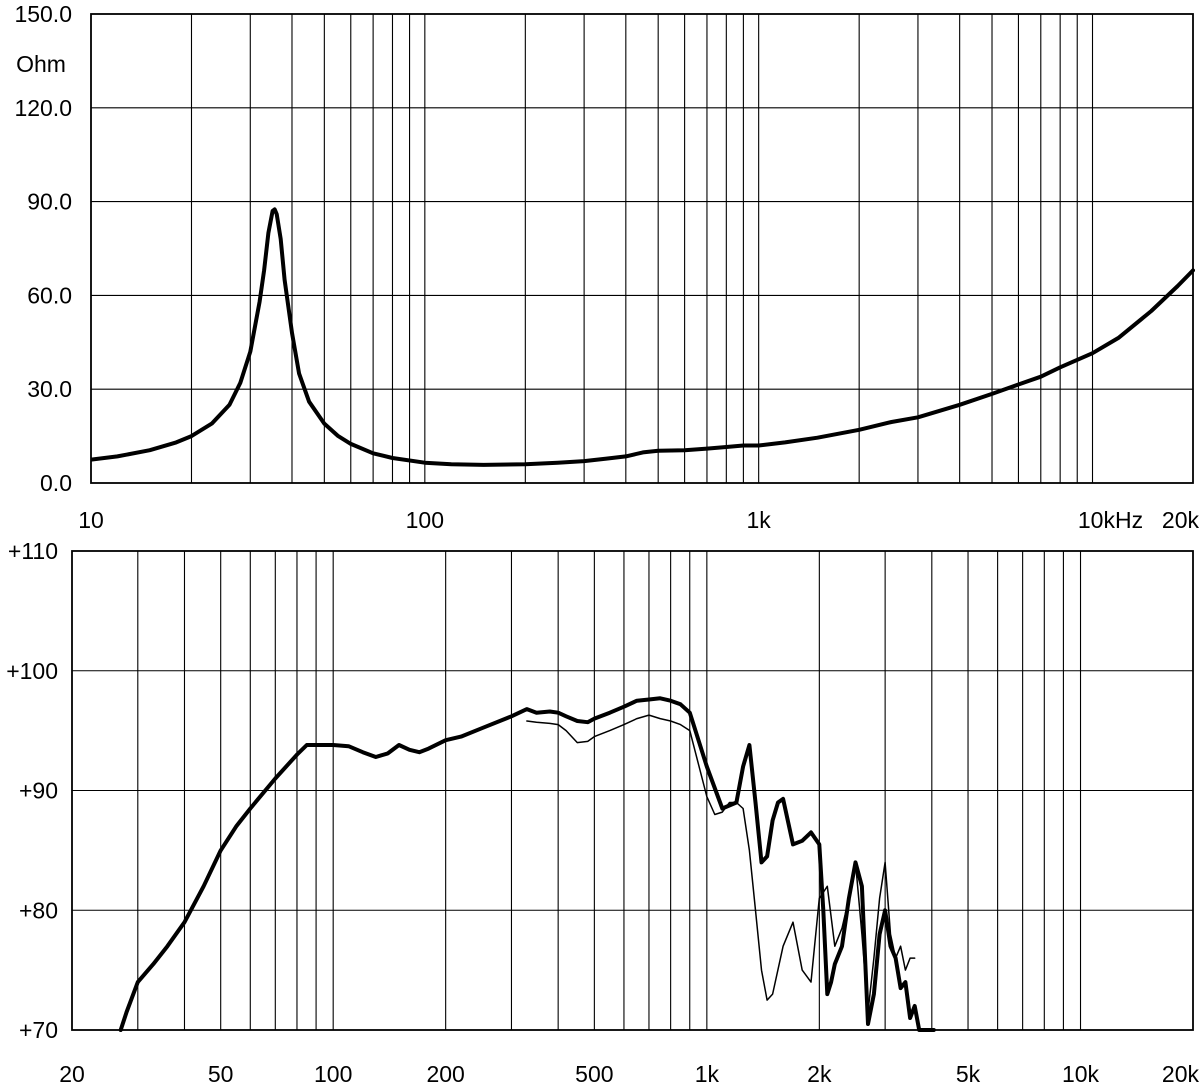 This screenshot has height=1089, width=1202. What do you see at coordinates (721, 863) in the screenshot?
I see `series-line-thin` at bounding box center [721, 863].